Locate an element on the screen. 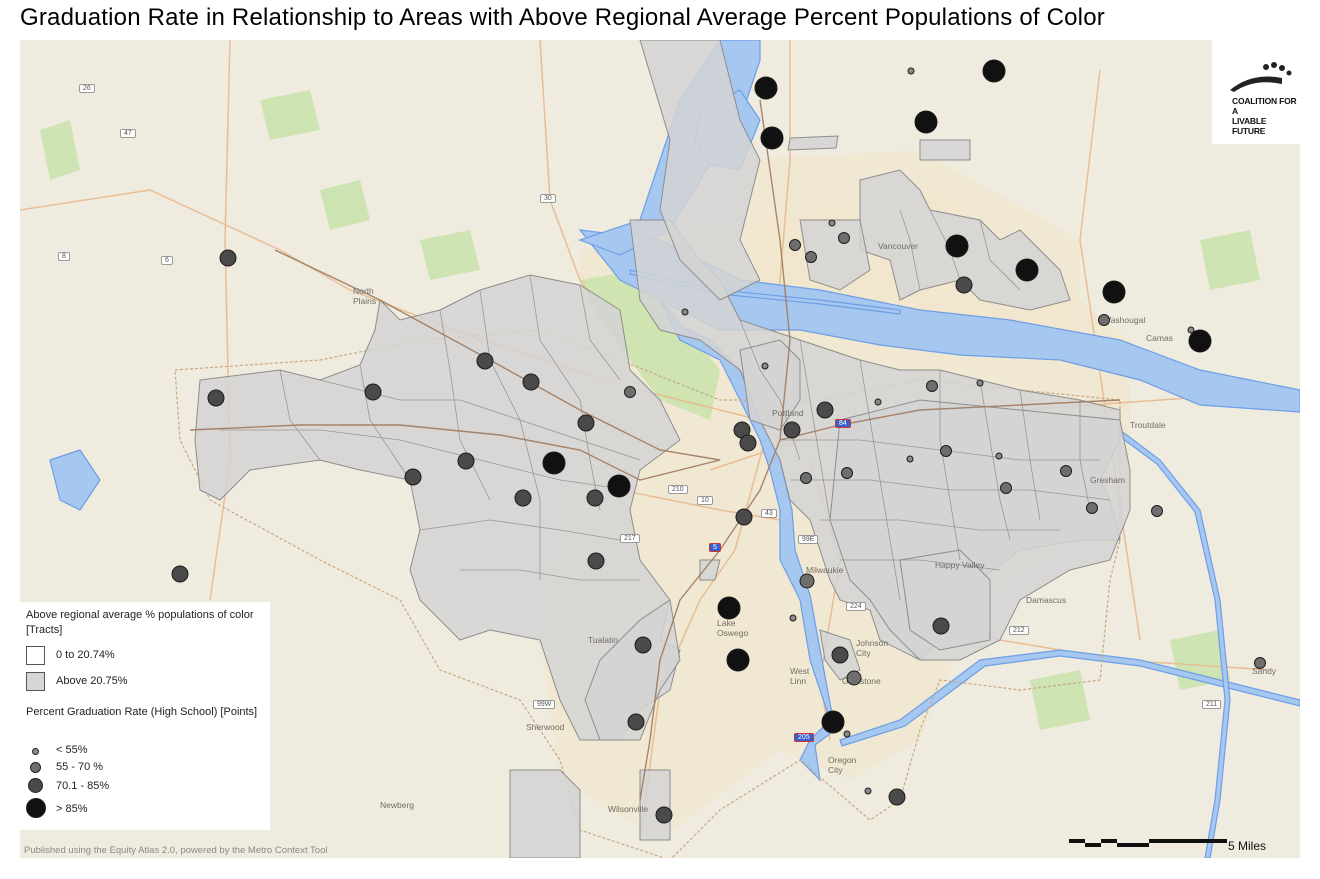  legend-label: 0 to 20.74% is located at coordinates (85, 655).